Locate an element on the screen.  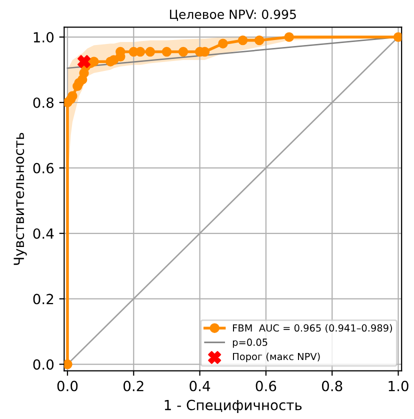
x-tick-label: 0.8 is located at coordinates (332, 386).